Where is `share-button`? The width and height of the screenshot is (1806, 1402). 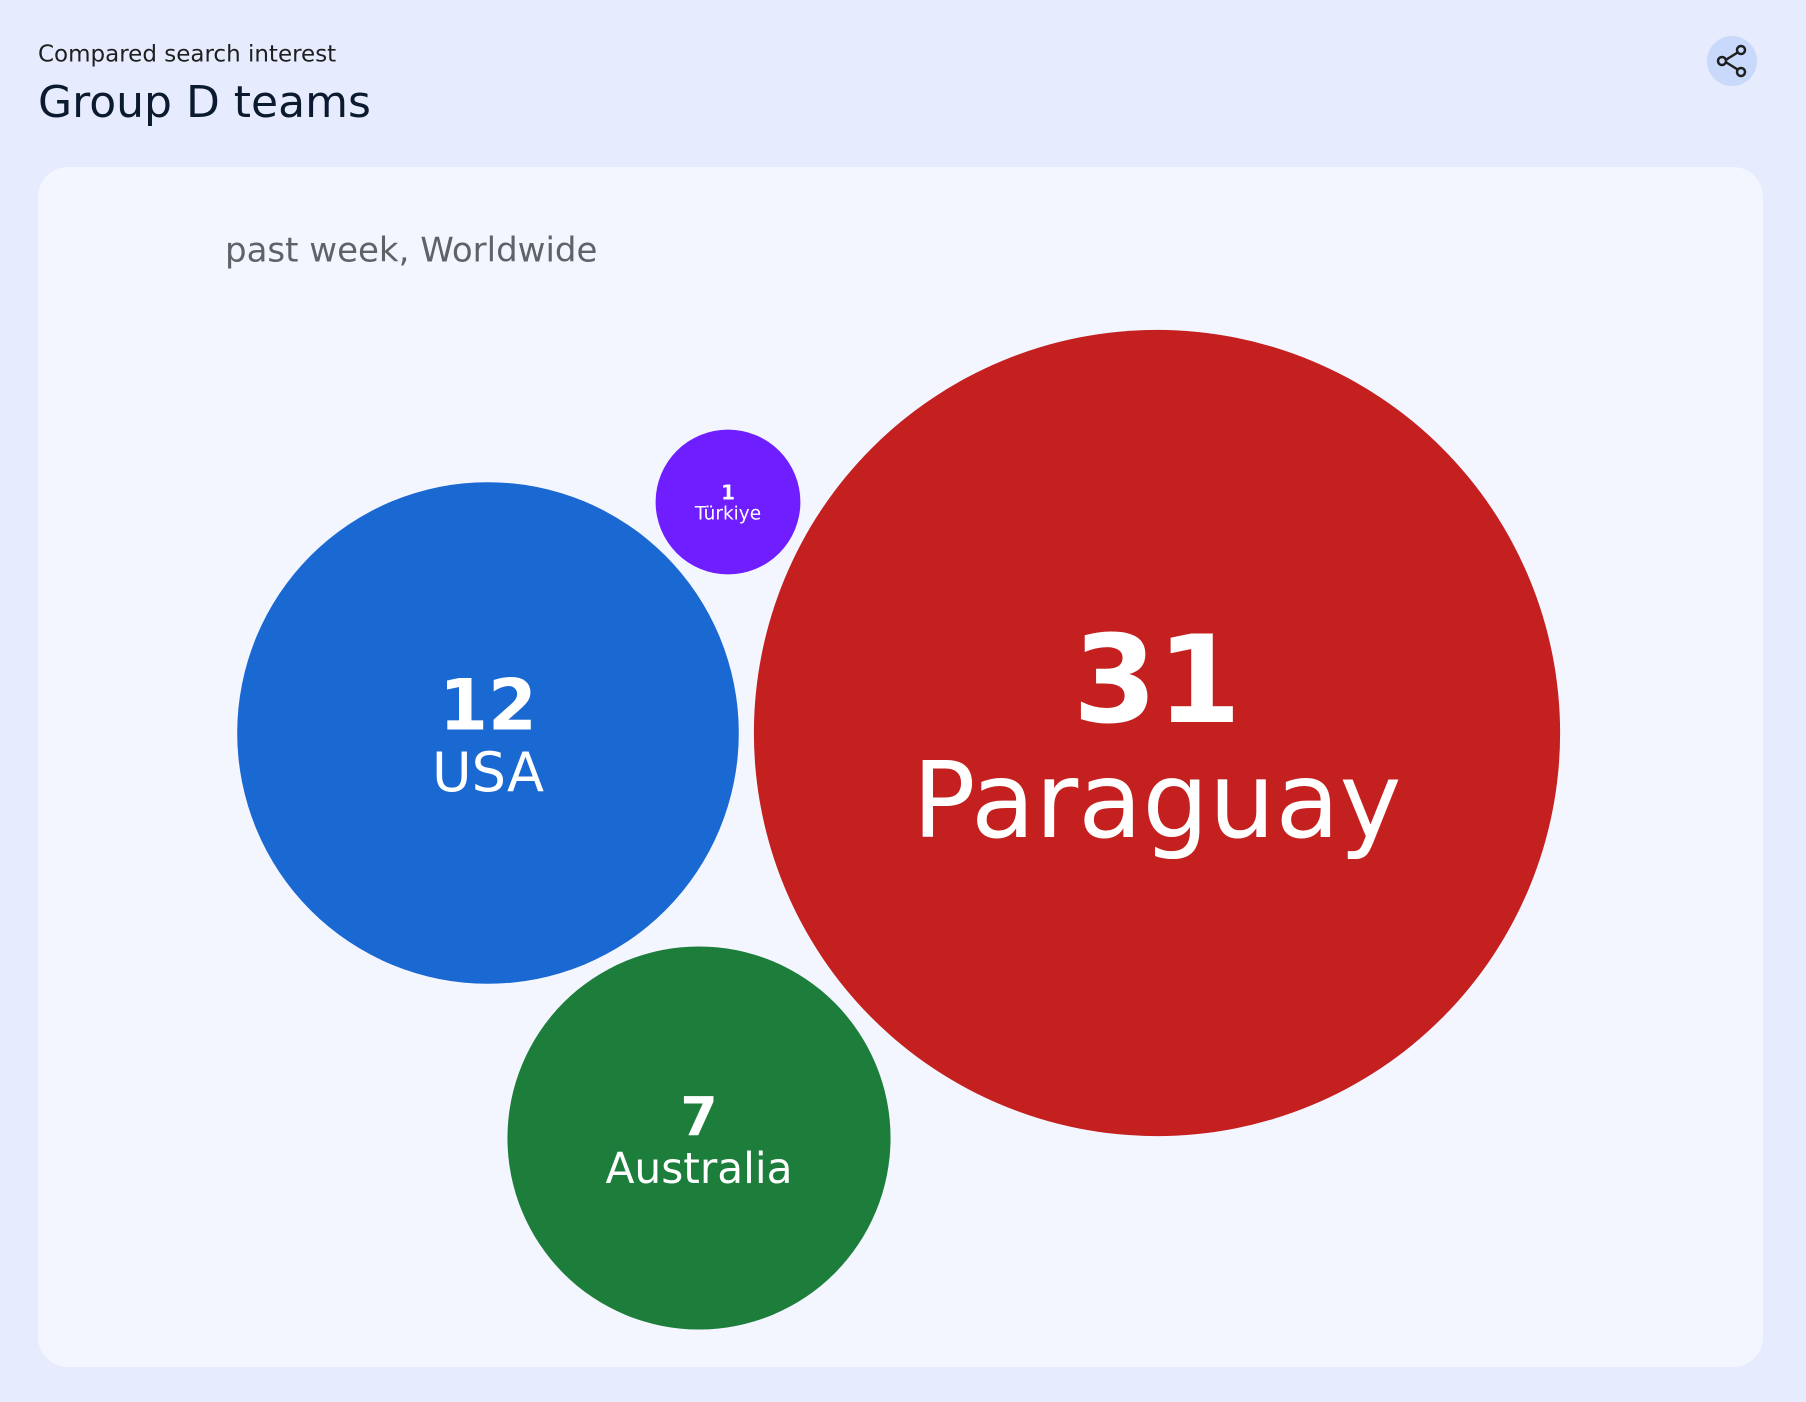 share-button is located at coordinates (1732, 61).